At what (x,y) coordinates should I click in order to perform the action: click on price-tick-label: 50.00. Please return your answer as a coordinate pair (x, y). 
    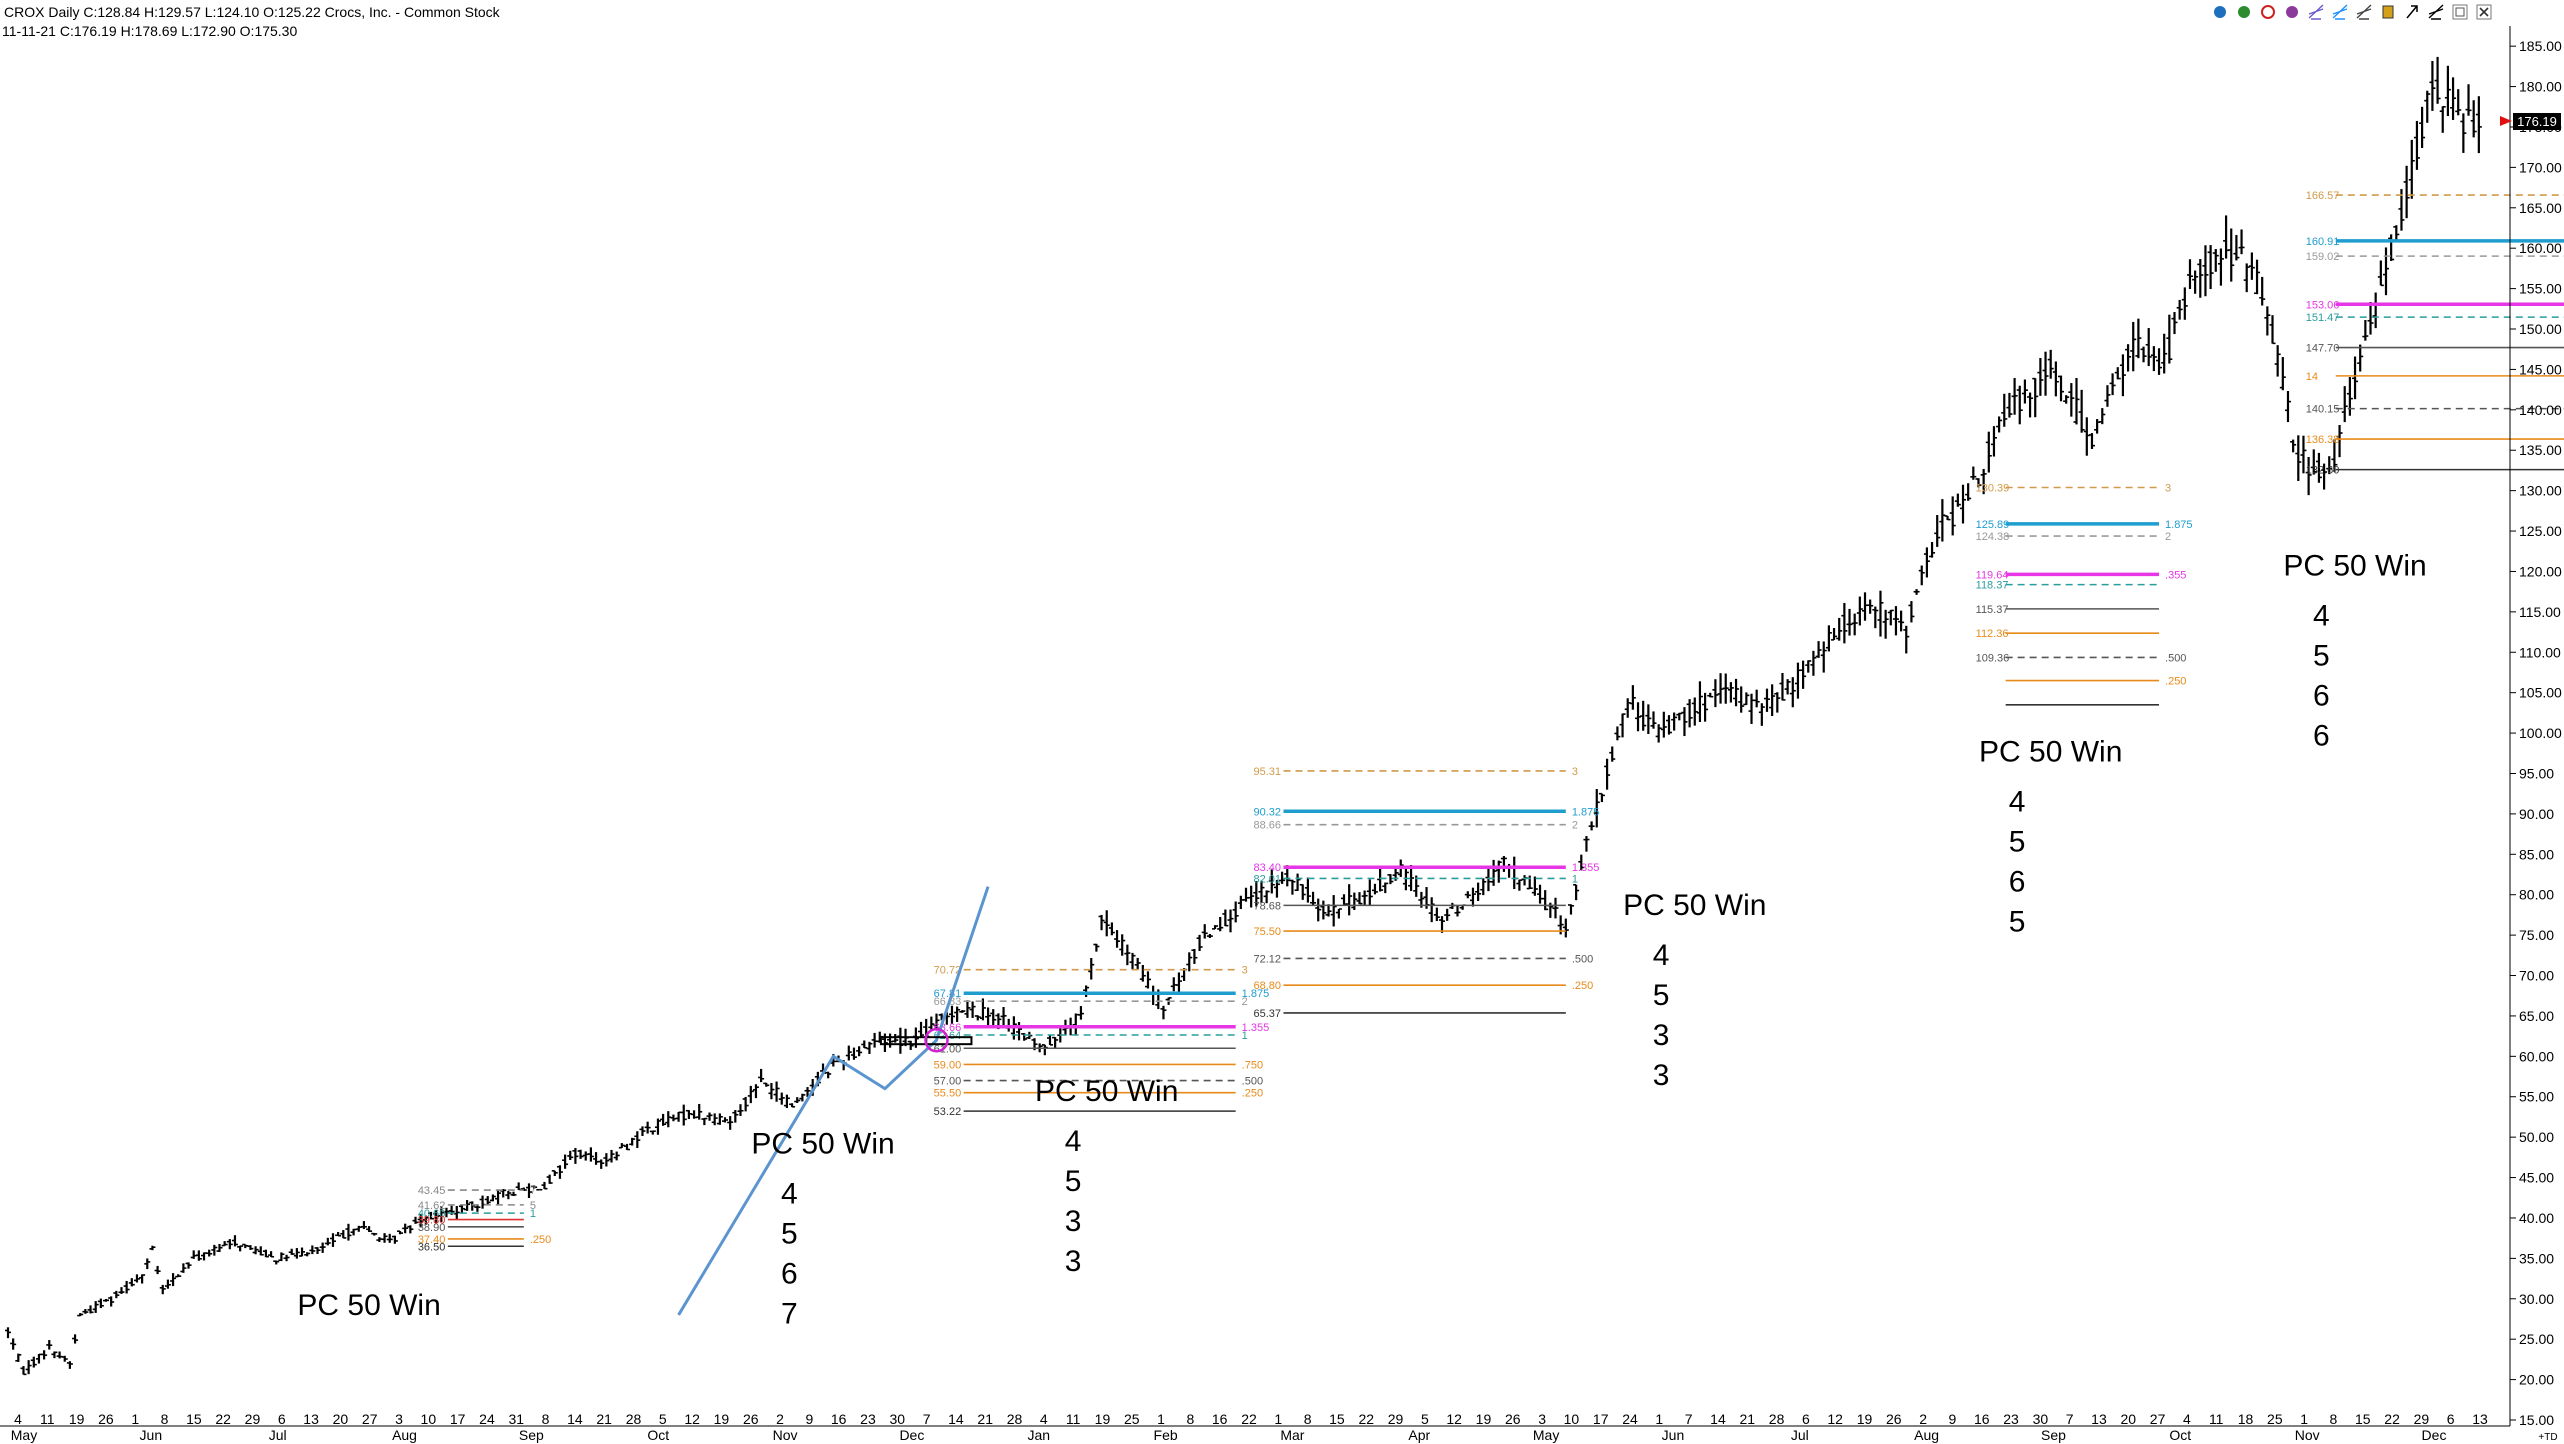
    Looking at the image, I should click on (2536, 1137).